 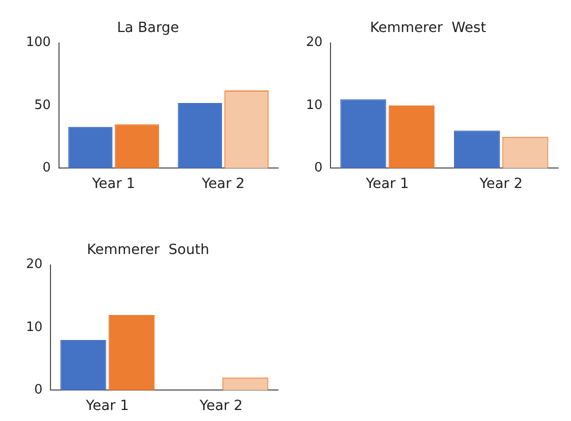 What do you see at coordinates (148, 250) in the screenshot?
I see `chart-title: Kemmerer South` at bounding box center [148, 250].